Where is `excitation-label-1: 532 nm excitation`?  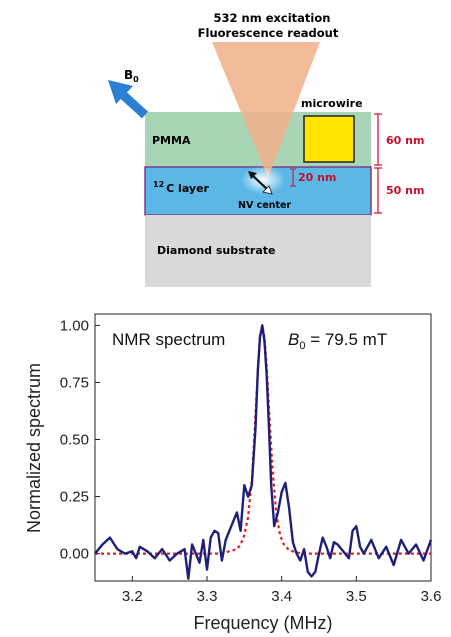
excitation-label-1: 532 nm excitation is located at coordinates (272, 18).